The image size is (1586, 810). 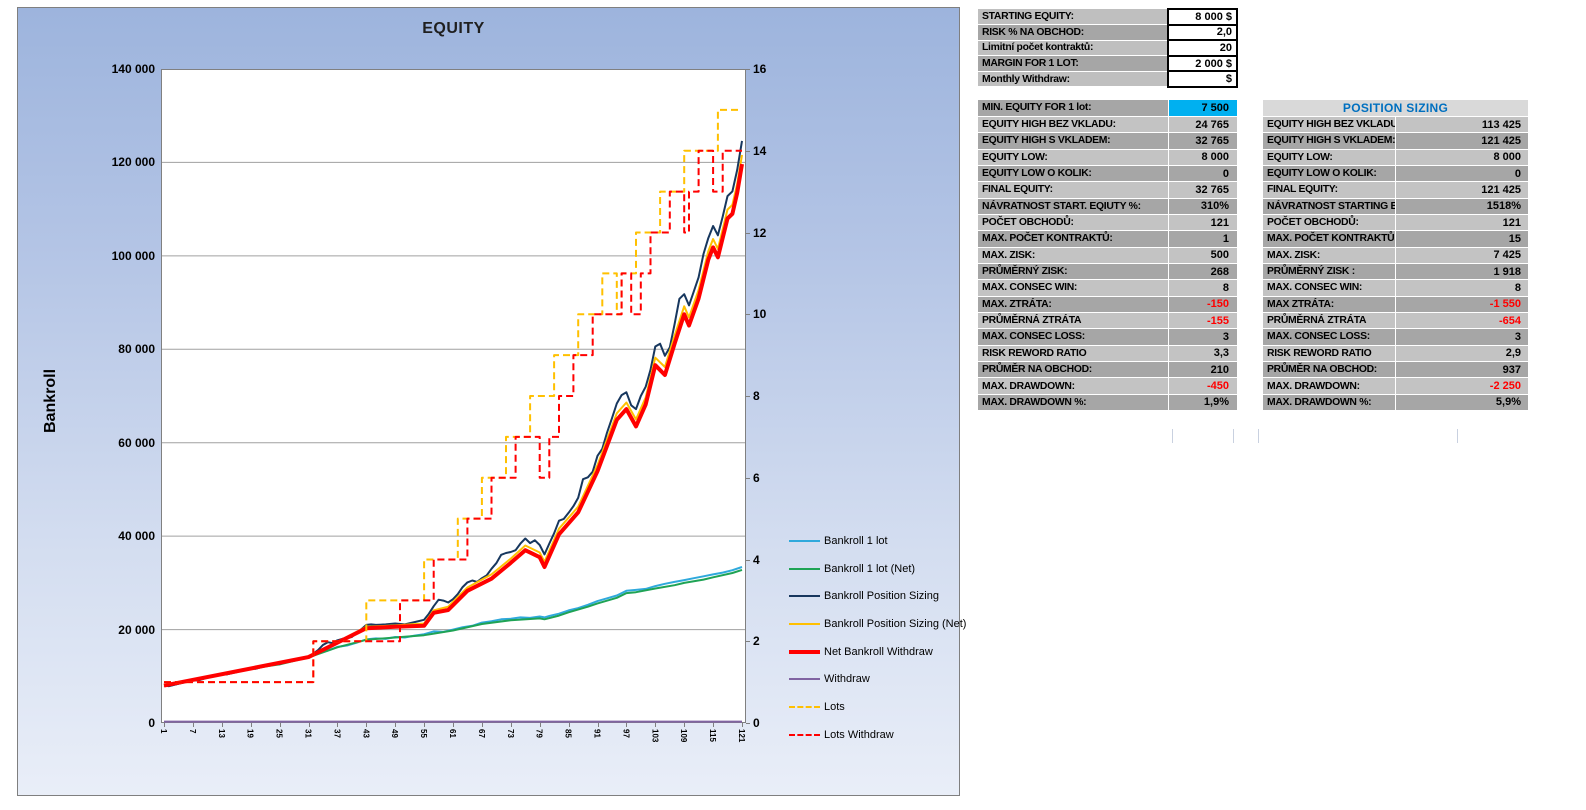 What do you see at coordinates (1202, 386) in the screenshot?
I see `row-value: -450` at bounding box center [1202, 386].